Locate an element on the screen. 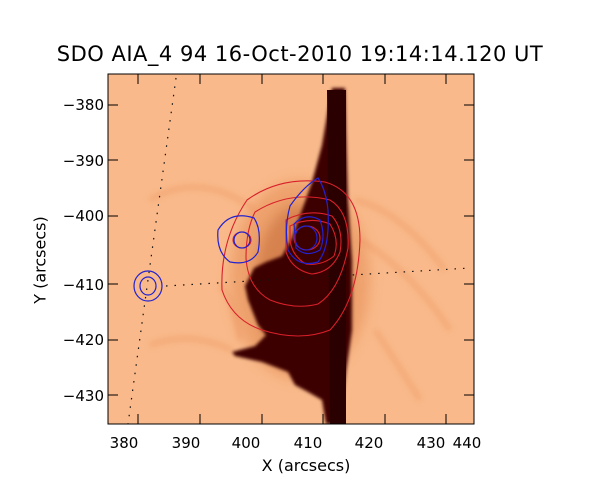 The width and height of the screenshot is (600, 500). image-title: SDO AIA_4 94 16-Oct-2010 19:14:14.120 UT is located at coordinates (300, 54).